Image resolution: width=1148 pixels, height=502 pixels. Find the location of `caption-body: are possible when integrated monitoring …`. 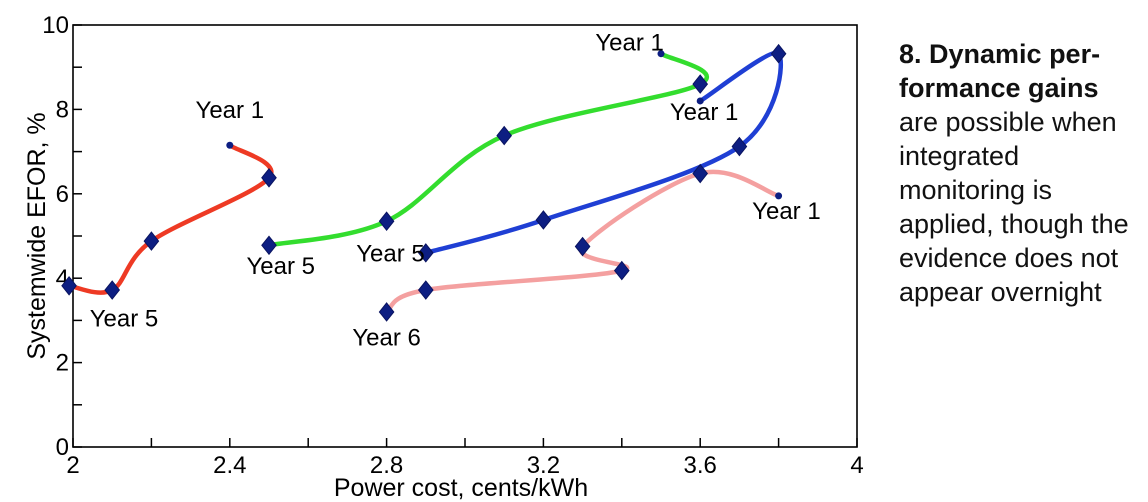

caption-body: are possible when integrated monitoring … is located at coordinates (1014, 207).